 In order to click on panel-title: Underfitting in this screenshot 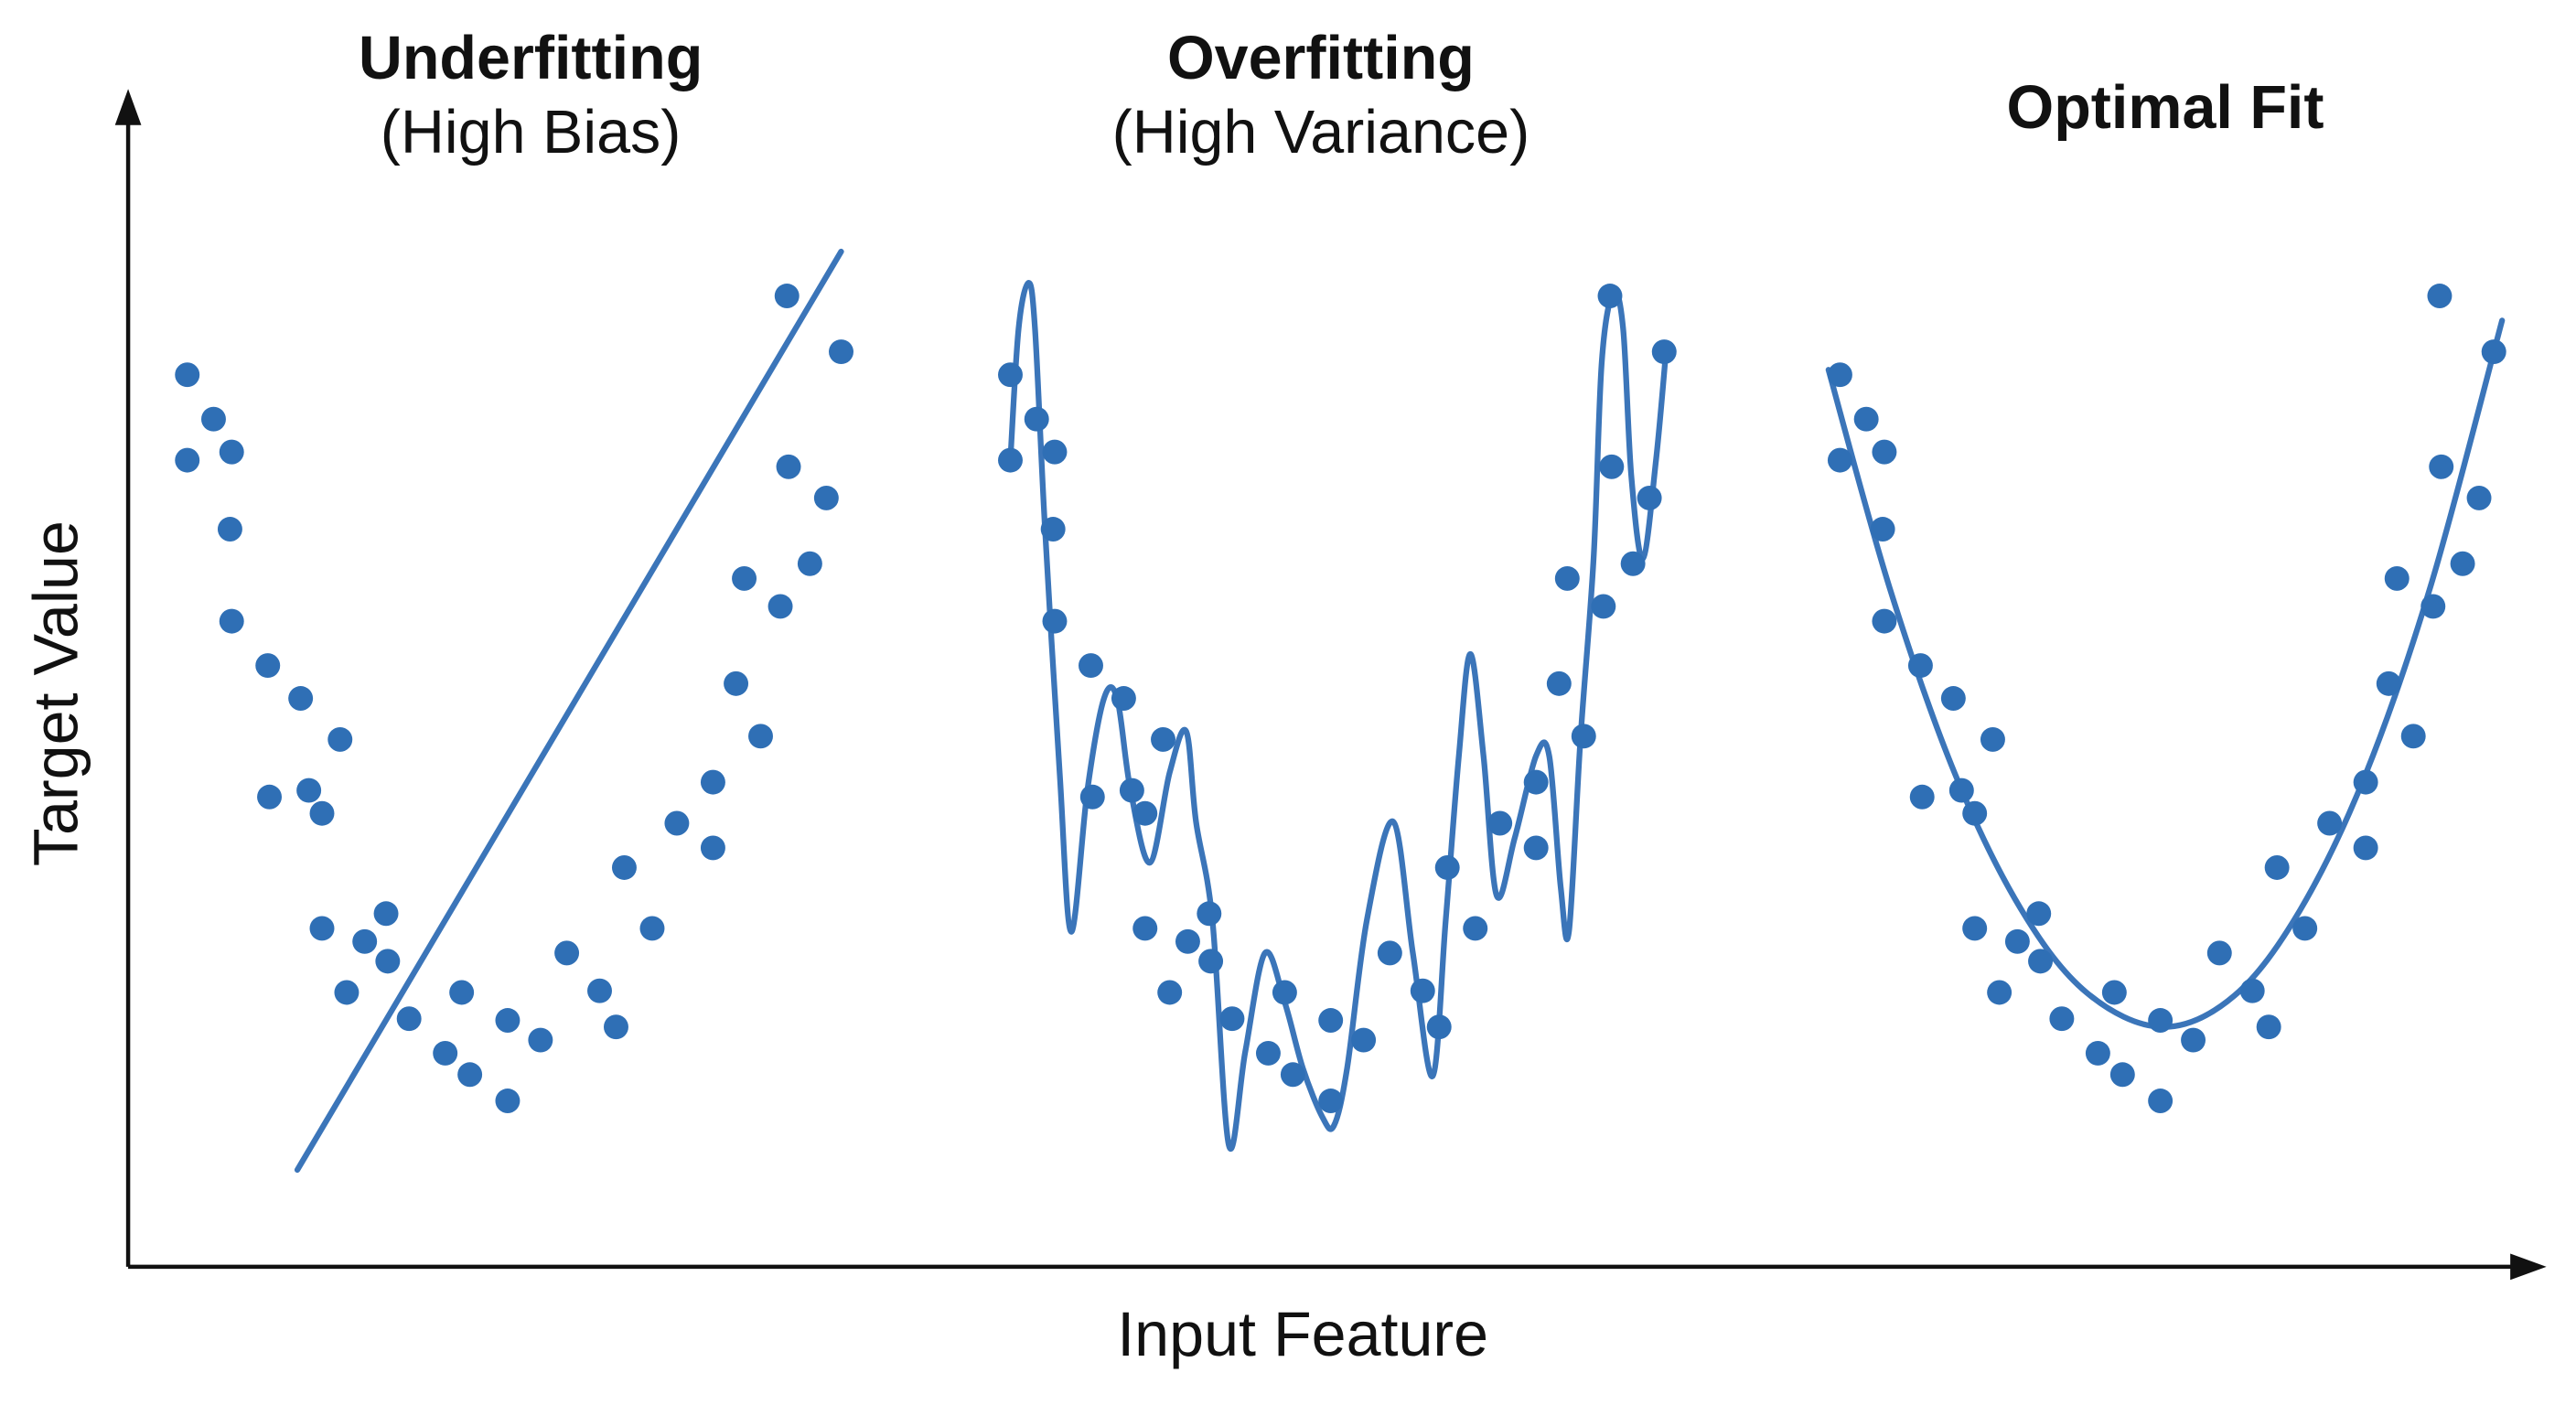, I will do `click(531, 58)`.